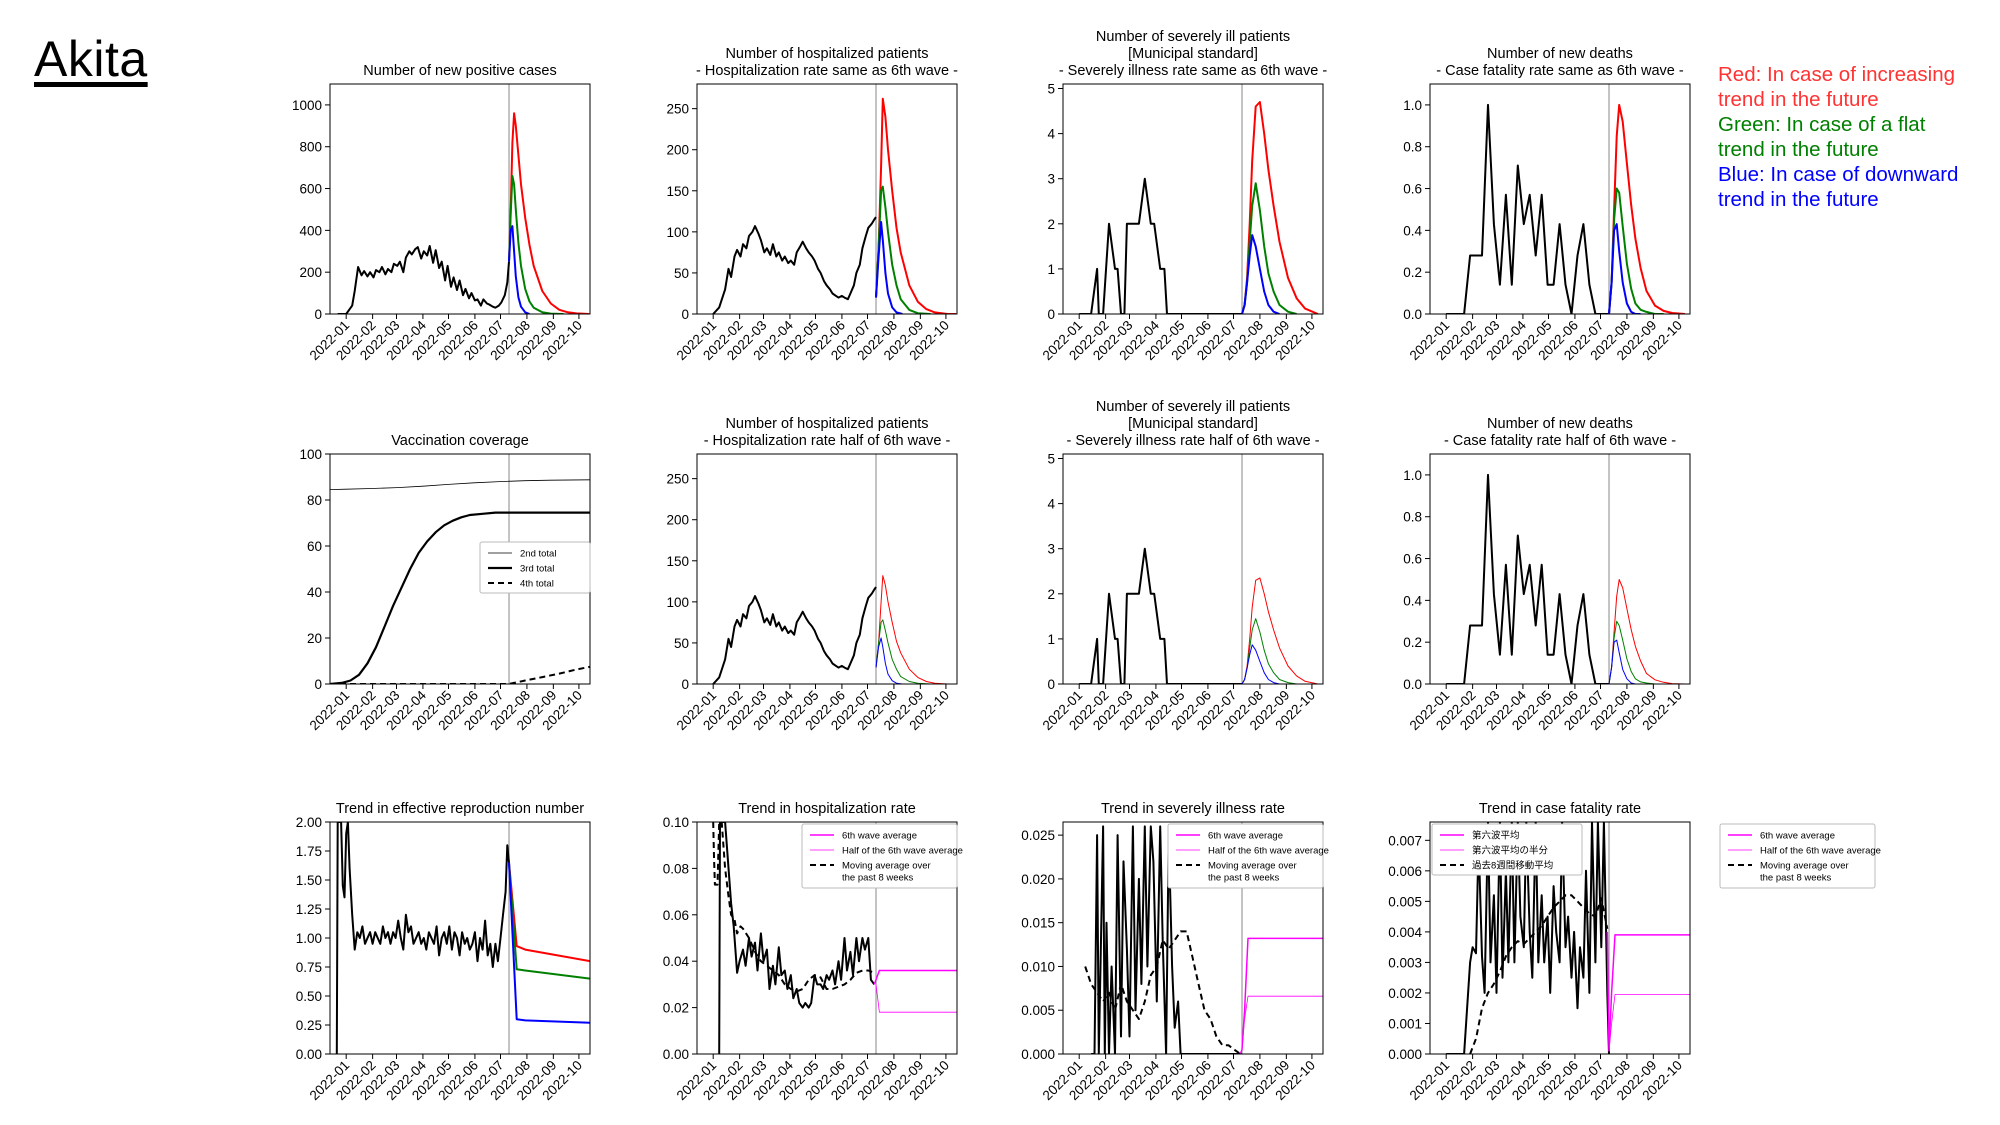 This screenshot has height=1125, width=2000. What do you see at coordinates (309, 996) in the screenshot?
I see `y-tick-label: 0.50` at bounding box center [309, 996].